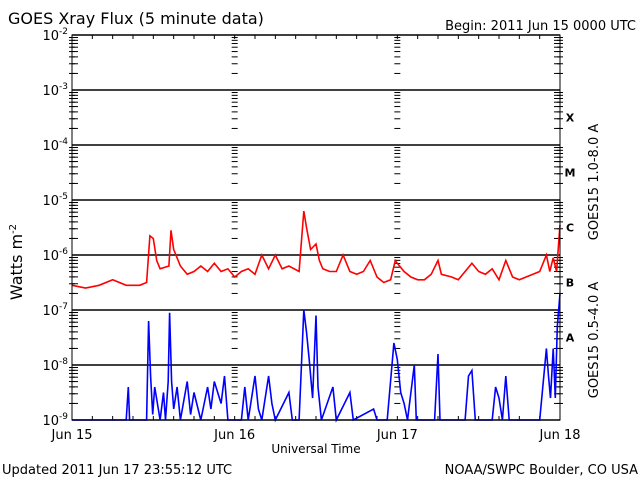  Describe the element at coordinates (540, 26) in the screenshot. I see `begin-label: Begin: 2011 Jun 15 0000 UTC` at that location.